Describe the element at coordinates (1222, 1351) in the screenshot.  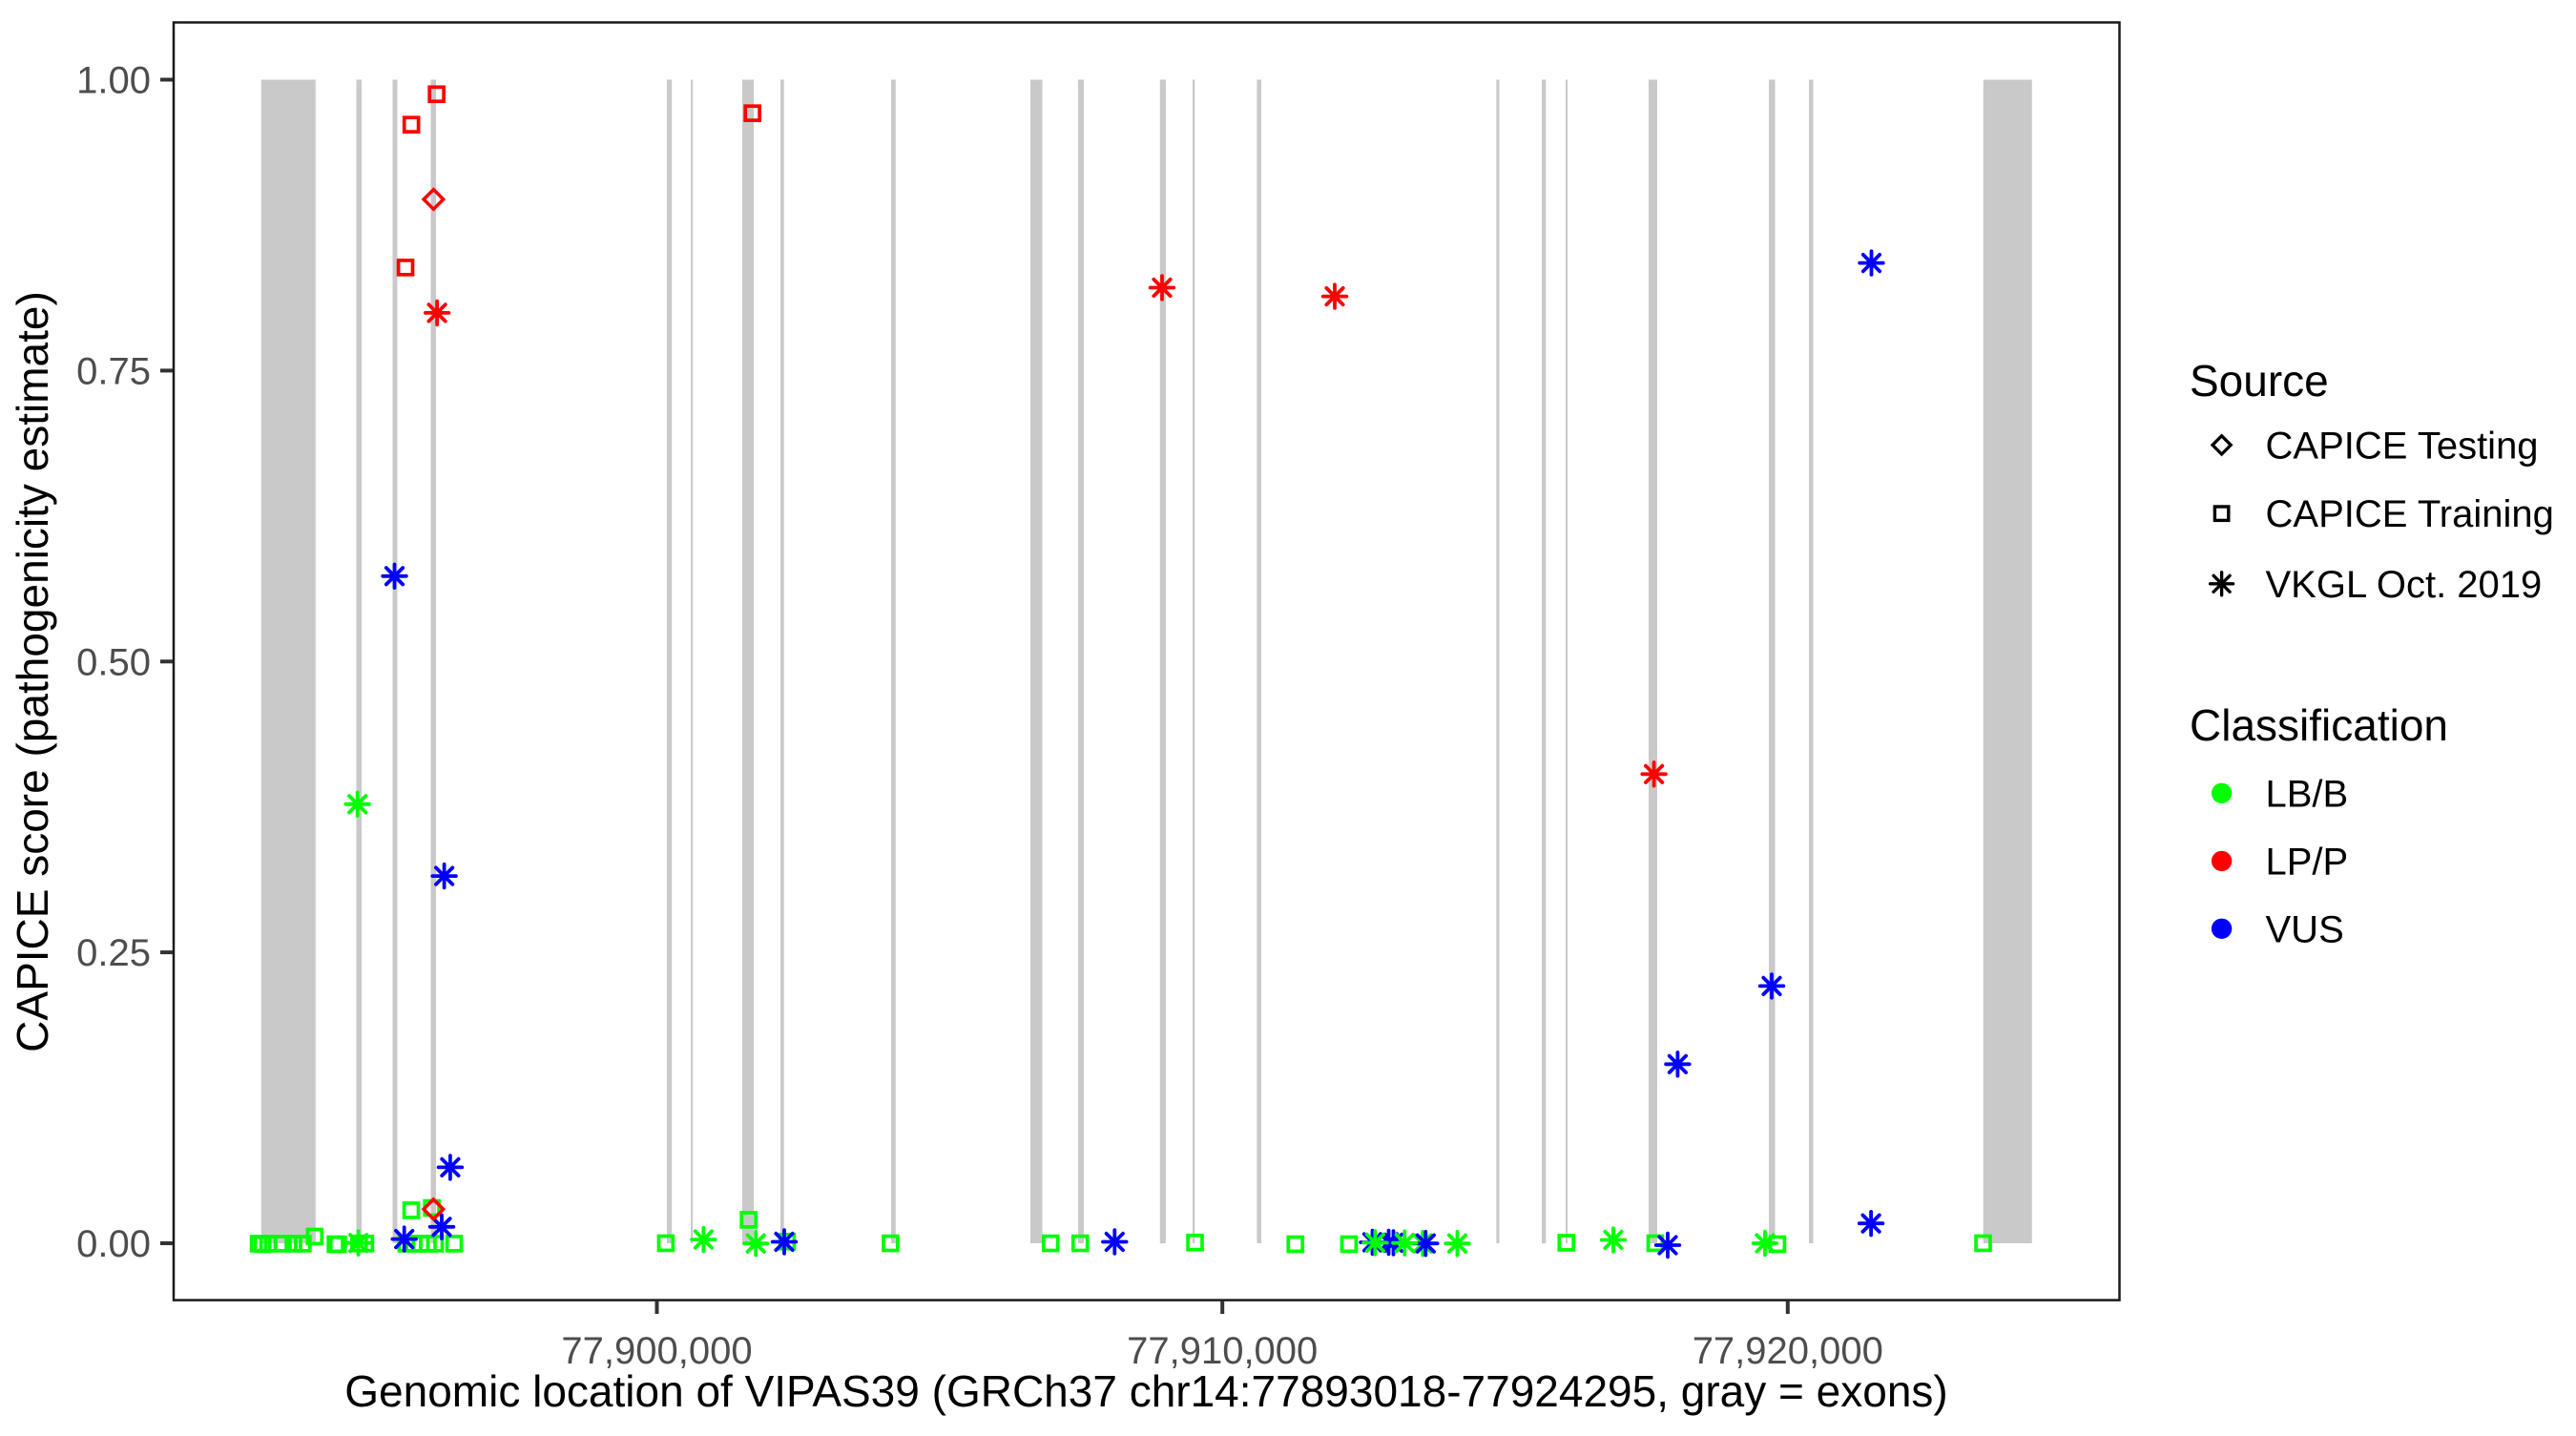
I see `svg-text: 77,910,000` at that location.